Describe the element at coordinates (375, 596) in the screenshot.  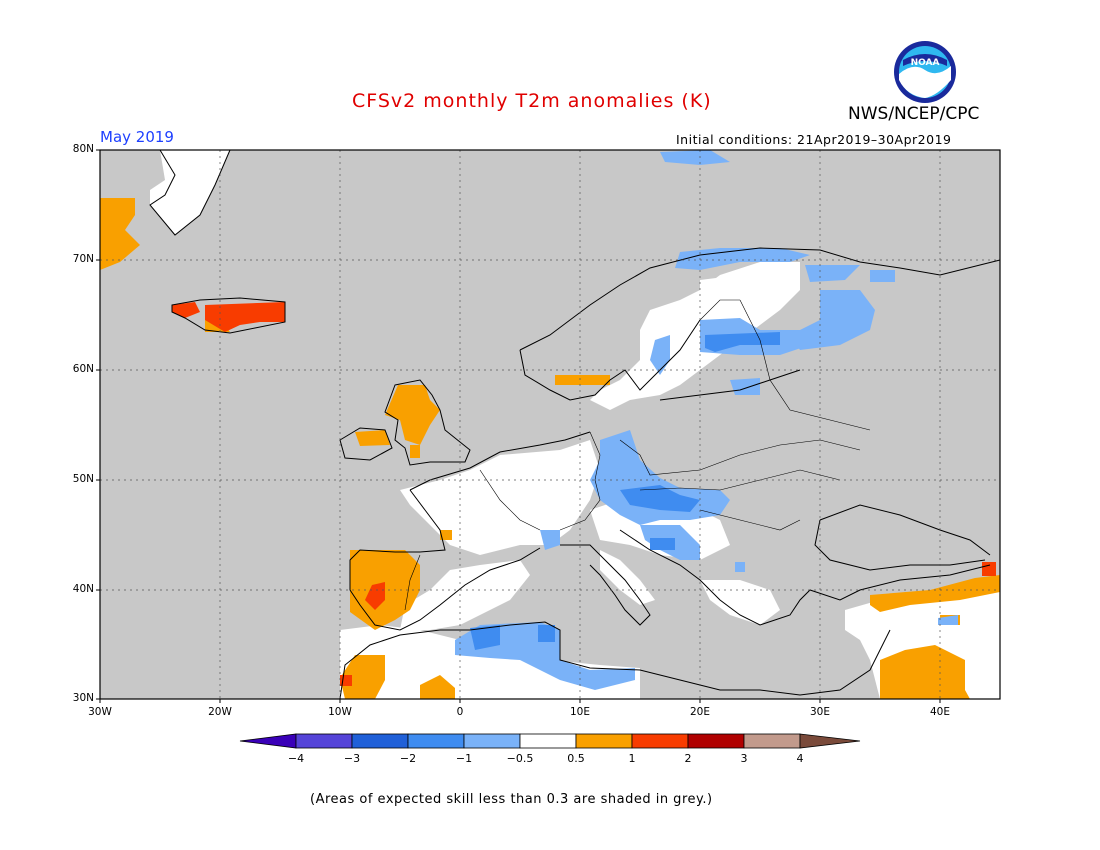
I see `portugal-red` at that location.